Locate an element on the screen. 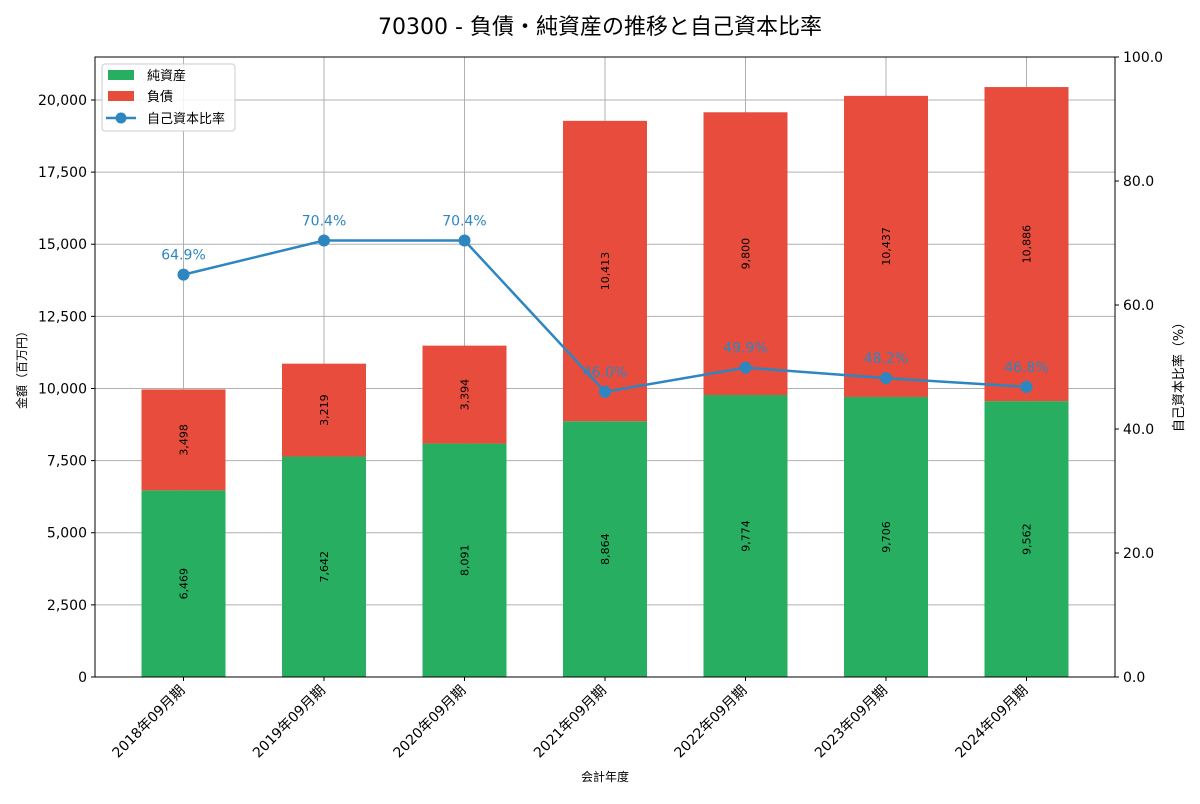  x-tick-label: 2018年09月期 is located at coordinates (149, 722).